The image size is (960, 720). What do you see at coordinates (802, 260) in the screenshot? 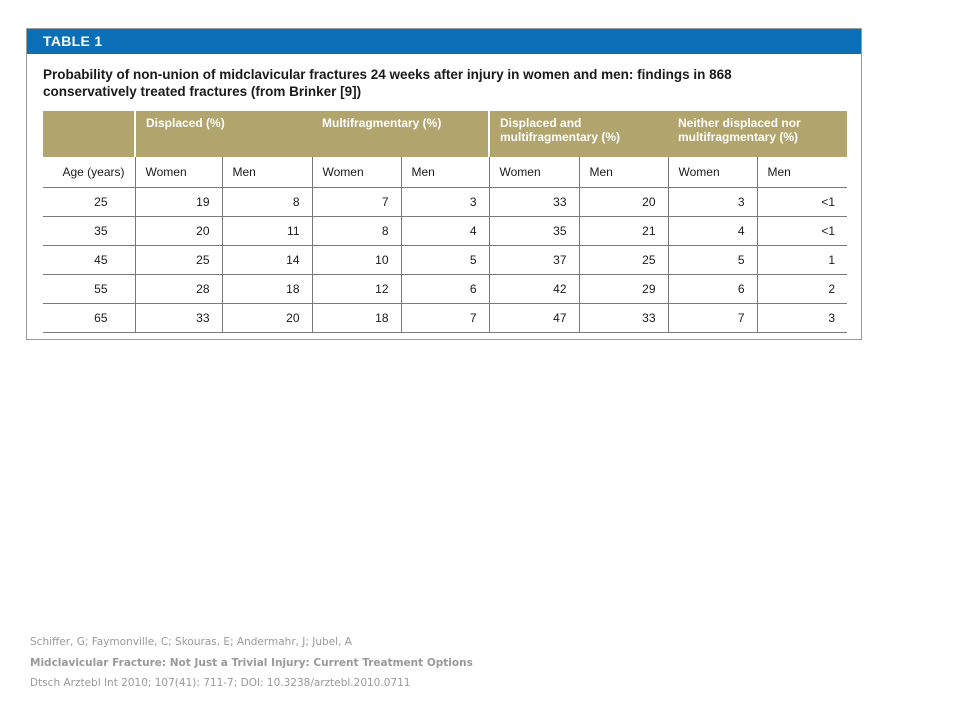
I see `table-cell: 1` at bounding box center [802, 260].